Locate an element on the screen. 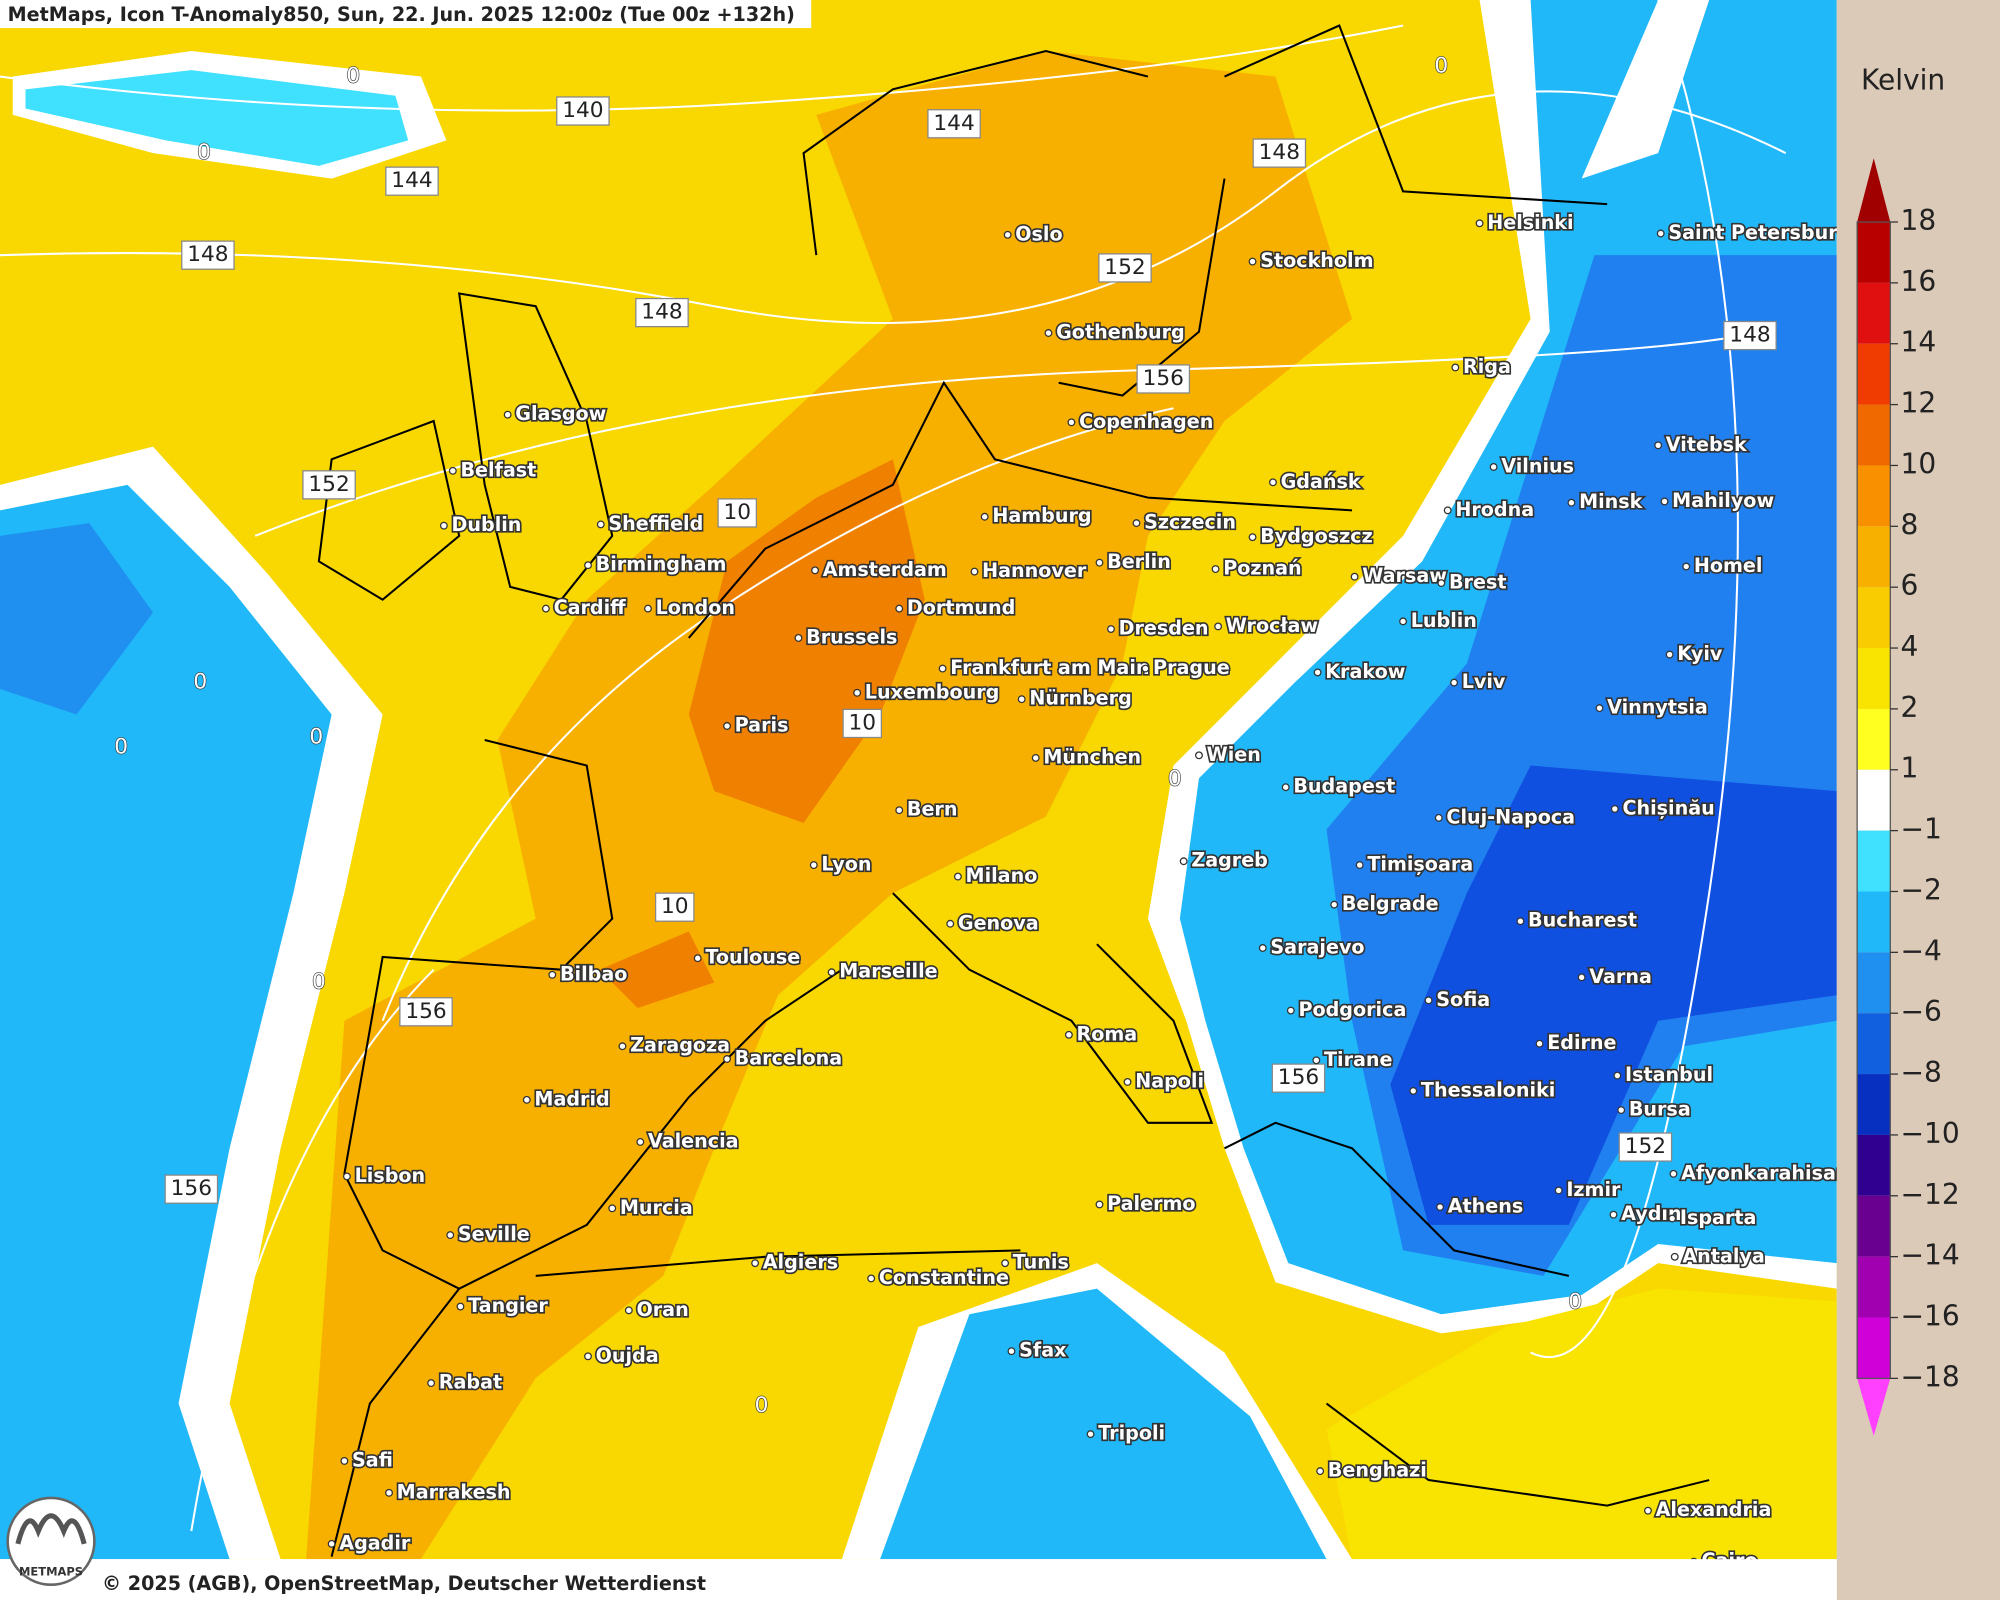 Image resolution: width=2000 pixels, height=1600 pixels. contour-label: 144 is located at coordinates (411, 180).